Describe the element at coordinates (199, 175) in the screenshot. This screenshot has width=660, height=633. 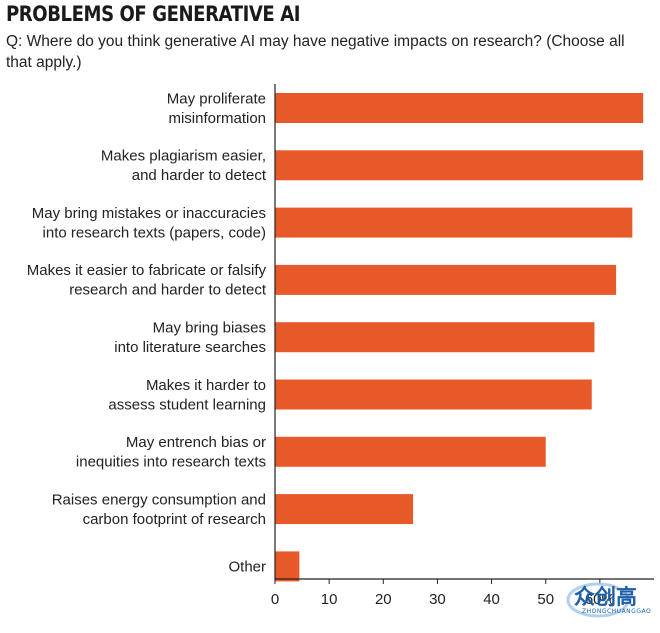
I see `category-label: and harder to detect` at that location.